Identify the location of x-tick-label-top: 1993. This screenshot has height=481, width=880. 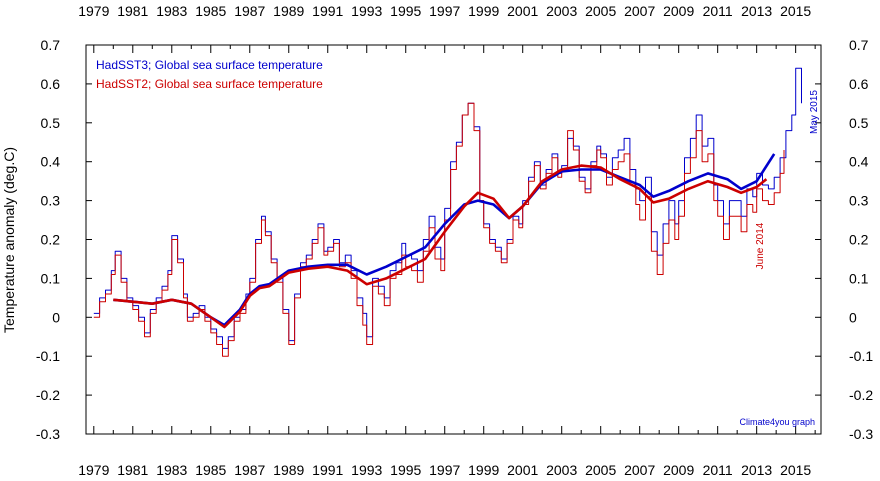
(366, 11).